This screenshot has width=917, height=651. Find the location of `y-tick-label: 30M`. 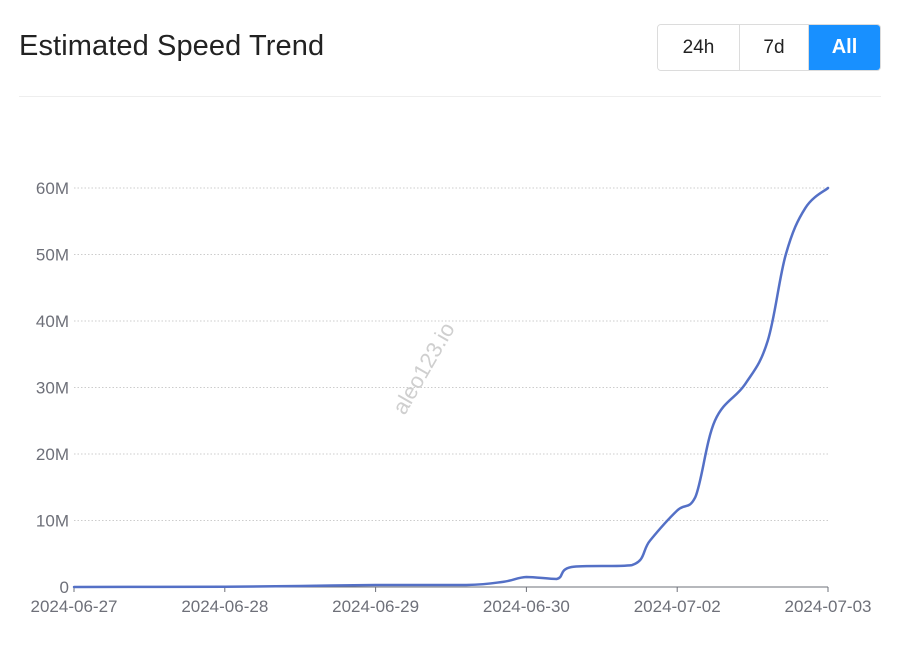

y-tick-label: 30M is located at coordinates (52, 388).